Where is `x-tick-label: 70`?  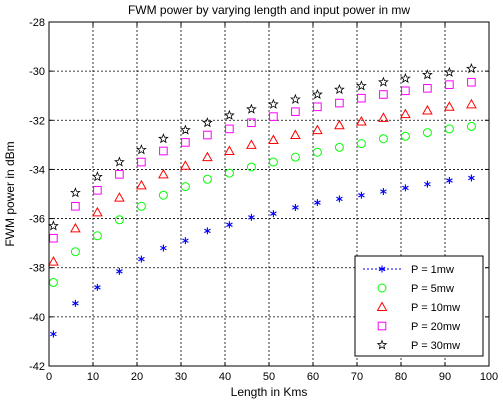 x-tick-label: 70 is located at coordinates (357, 377).